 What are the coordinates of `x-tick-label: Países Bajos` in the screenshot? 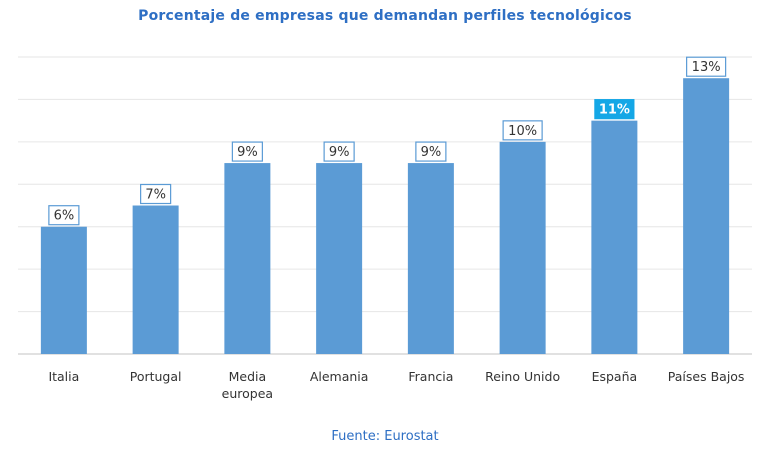 It's located at (706, 376).